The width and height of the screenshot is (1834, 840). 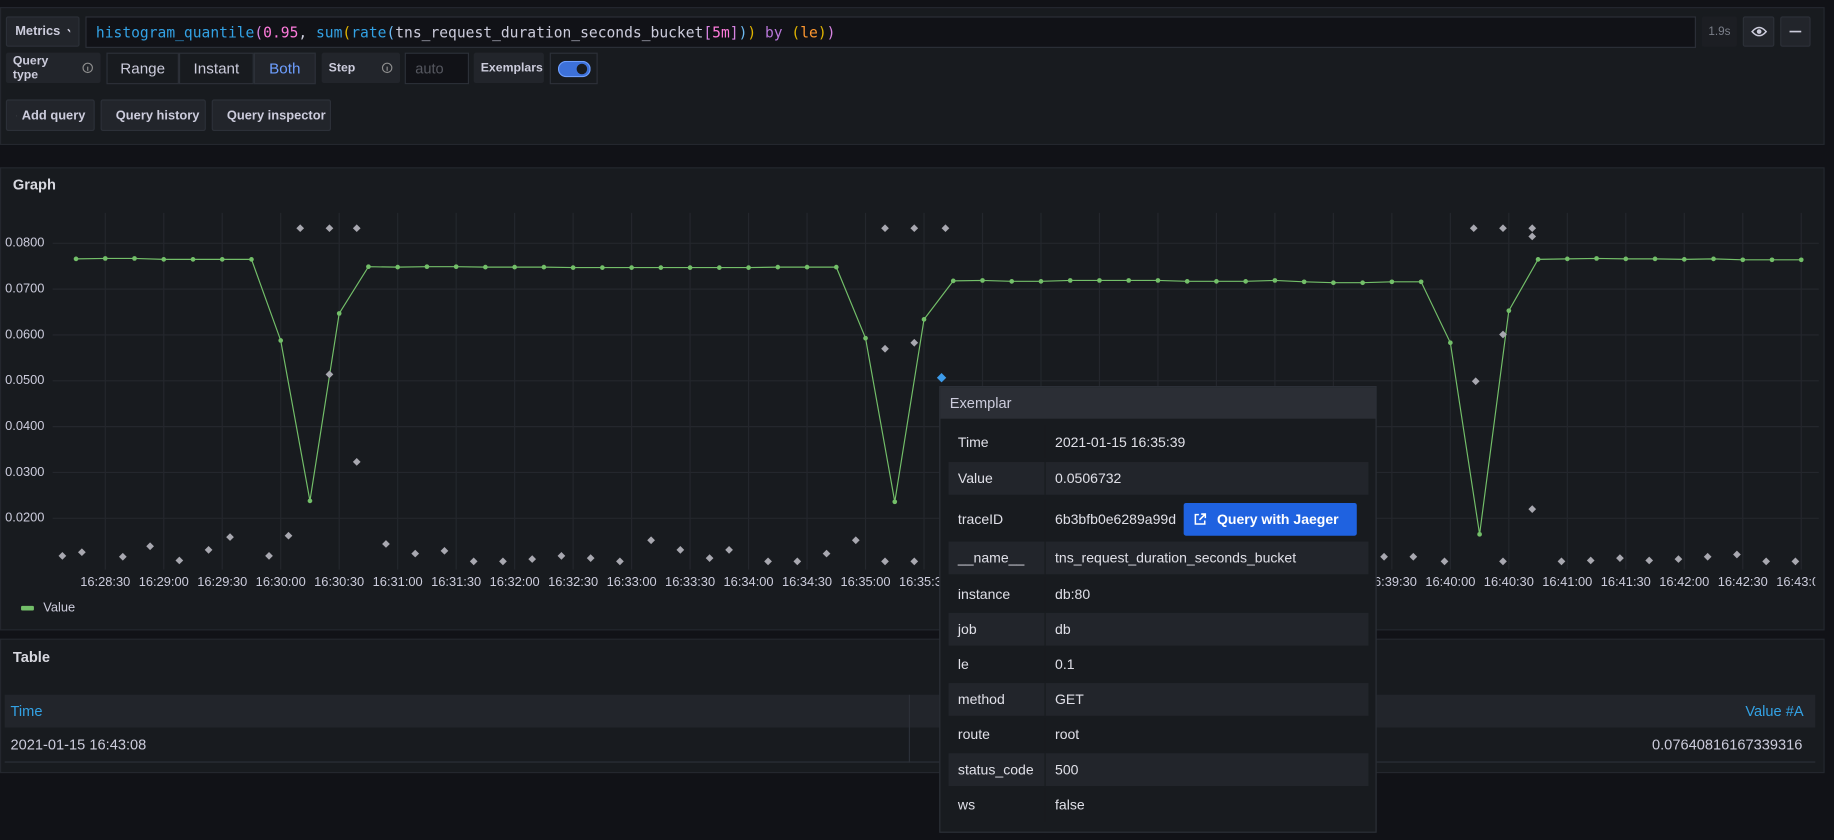 I want to click on selected-exemplar-marker, so click(x=941, y=378).